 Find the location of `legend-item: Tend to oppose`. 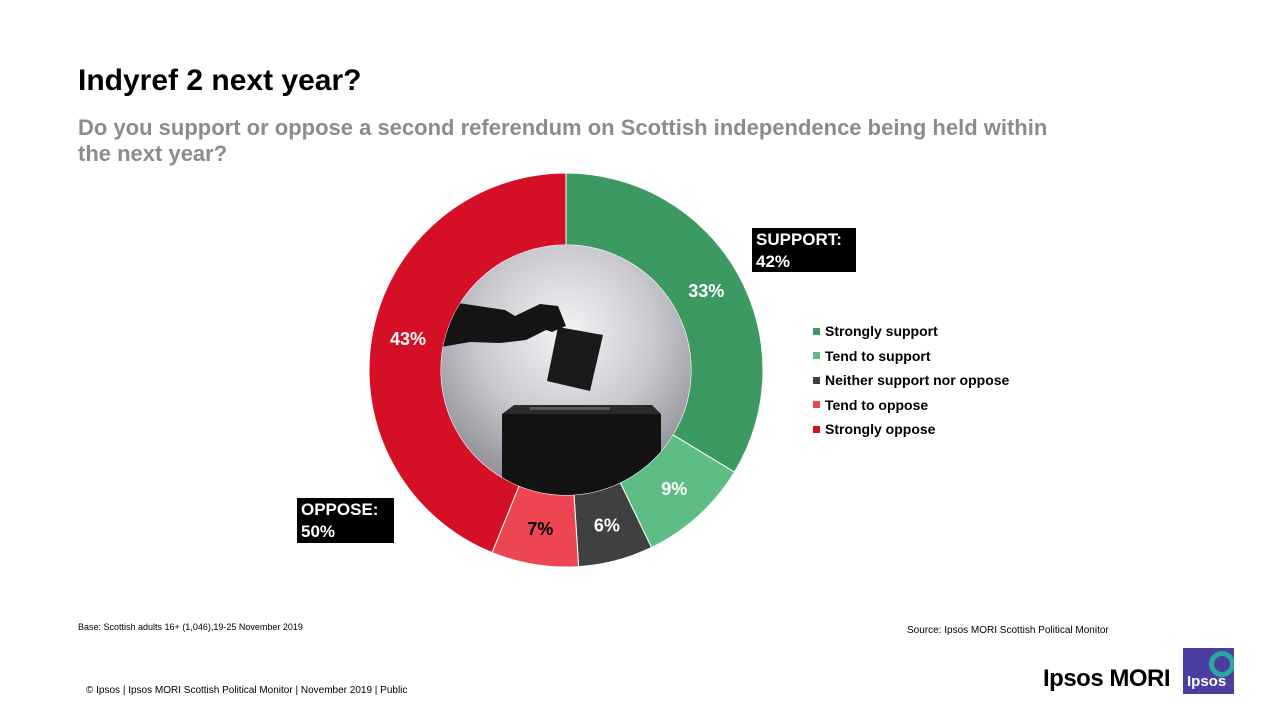

legend-item: Tend to oppose is located at coordinates (911, 405).